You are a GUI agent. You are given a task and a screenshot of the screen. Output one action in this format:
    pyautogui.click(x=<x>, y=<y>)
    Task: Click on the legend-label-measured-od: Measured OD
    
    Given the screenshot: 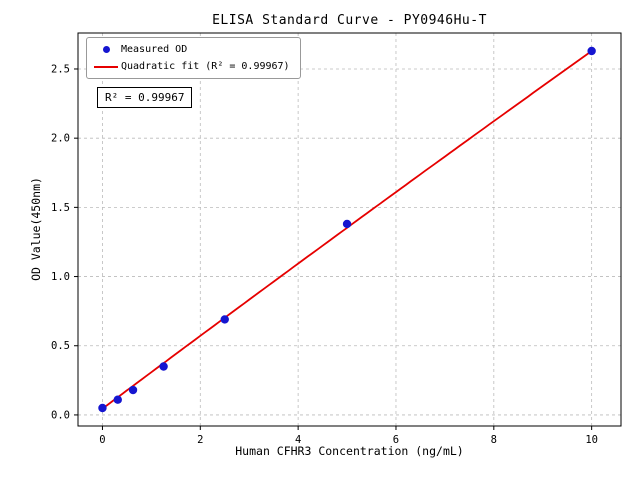 What is the action you would take?
    pyautogui.click(x=154, y=49)
    